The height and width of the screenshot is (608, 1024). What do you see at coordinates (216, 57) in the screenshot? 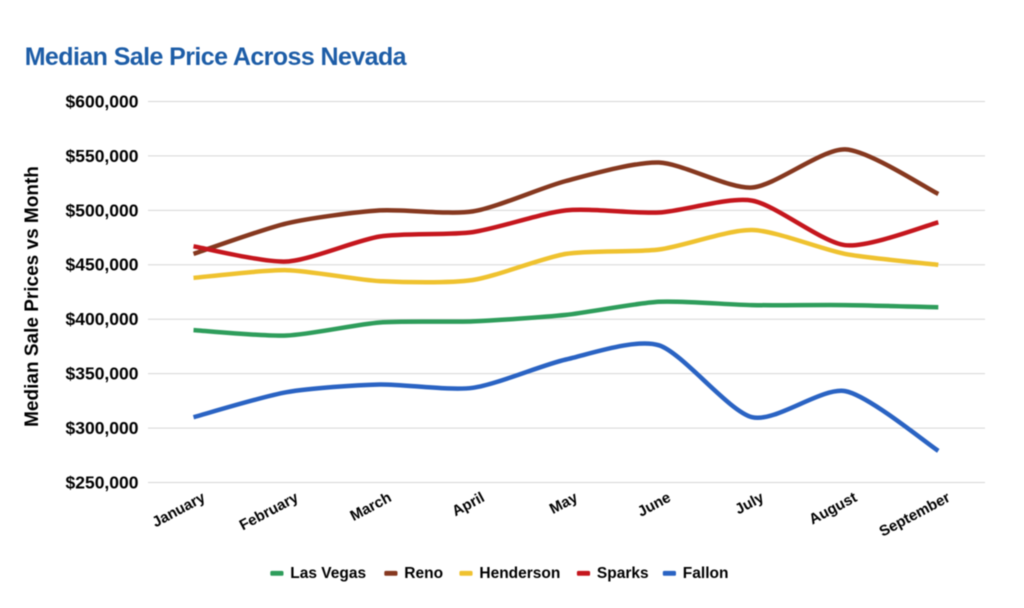
I see `svg-text:Median Sale Price Across Nevad: Median Sale Price Across Nevada` at bounding box center [216, 57].